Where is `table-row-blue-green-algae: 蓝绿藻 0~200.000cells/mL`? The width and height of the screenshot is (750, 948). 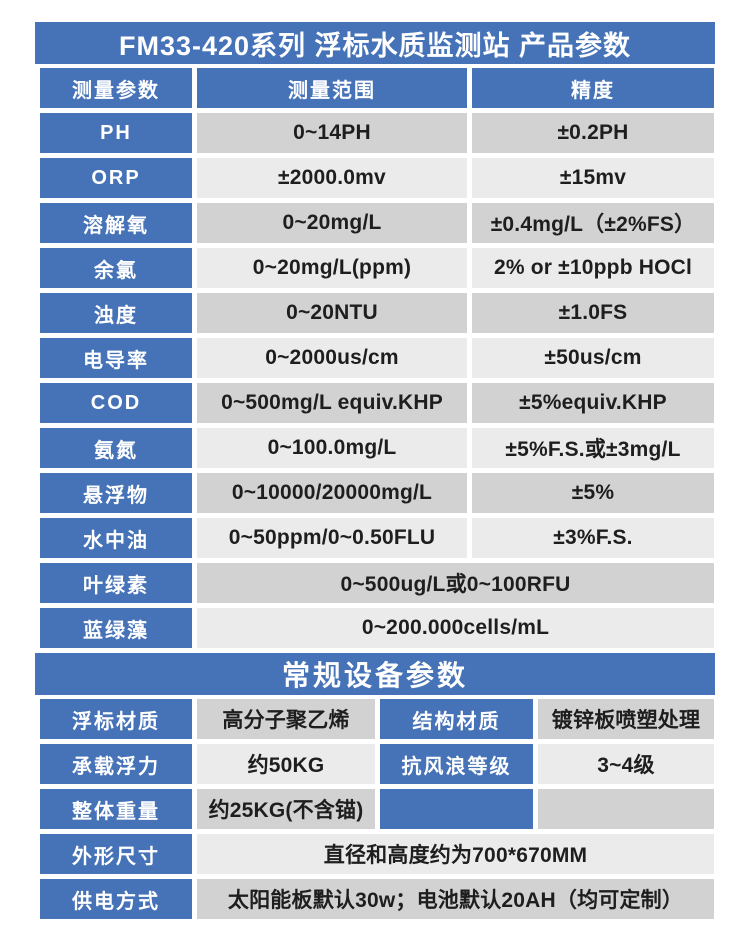 table-row-blue-green-algae: 蓝绿藻 0~200.000cells/mL is located at coordinates (377, 628).